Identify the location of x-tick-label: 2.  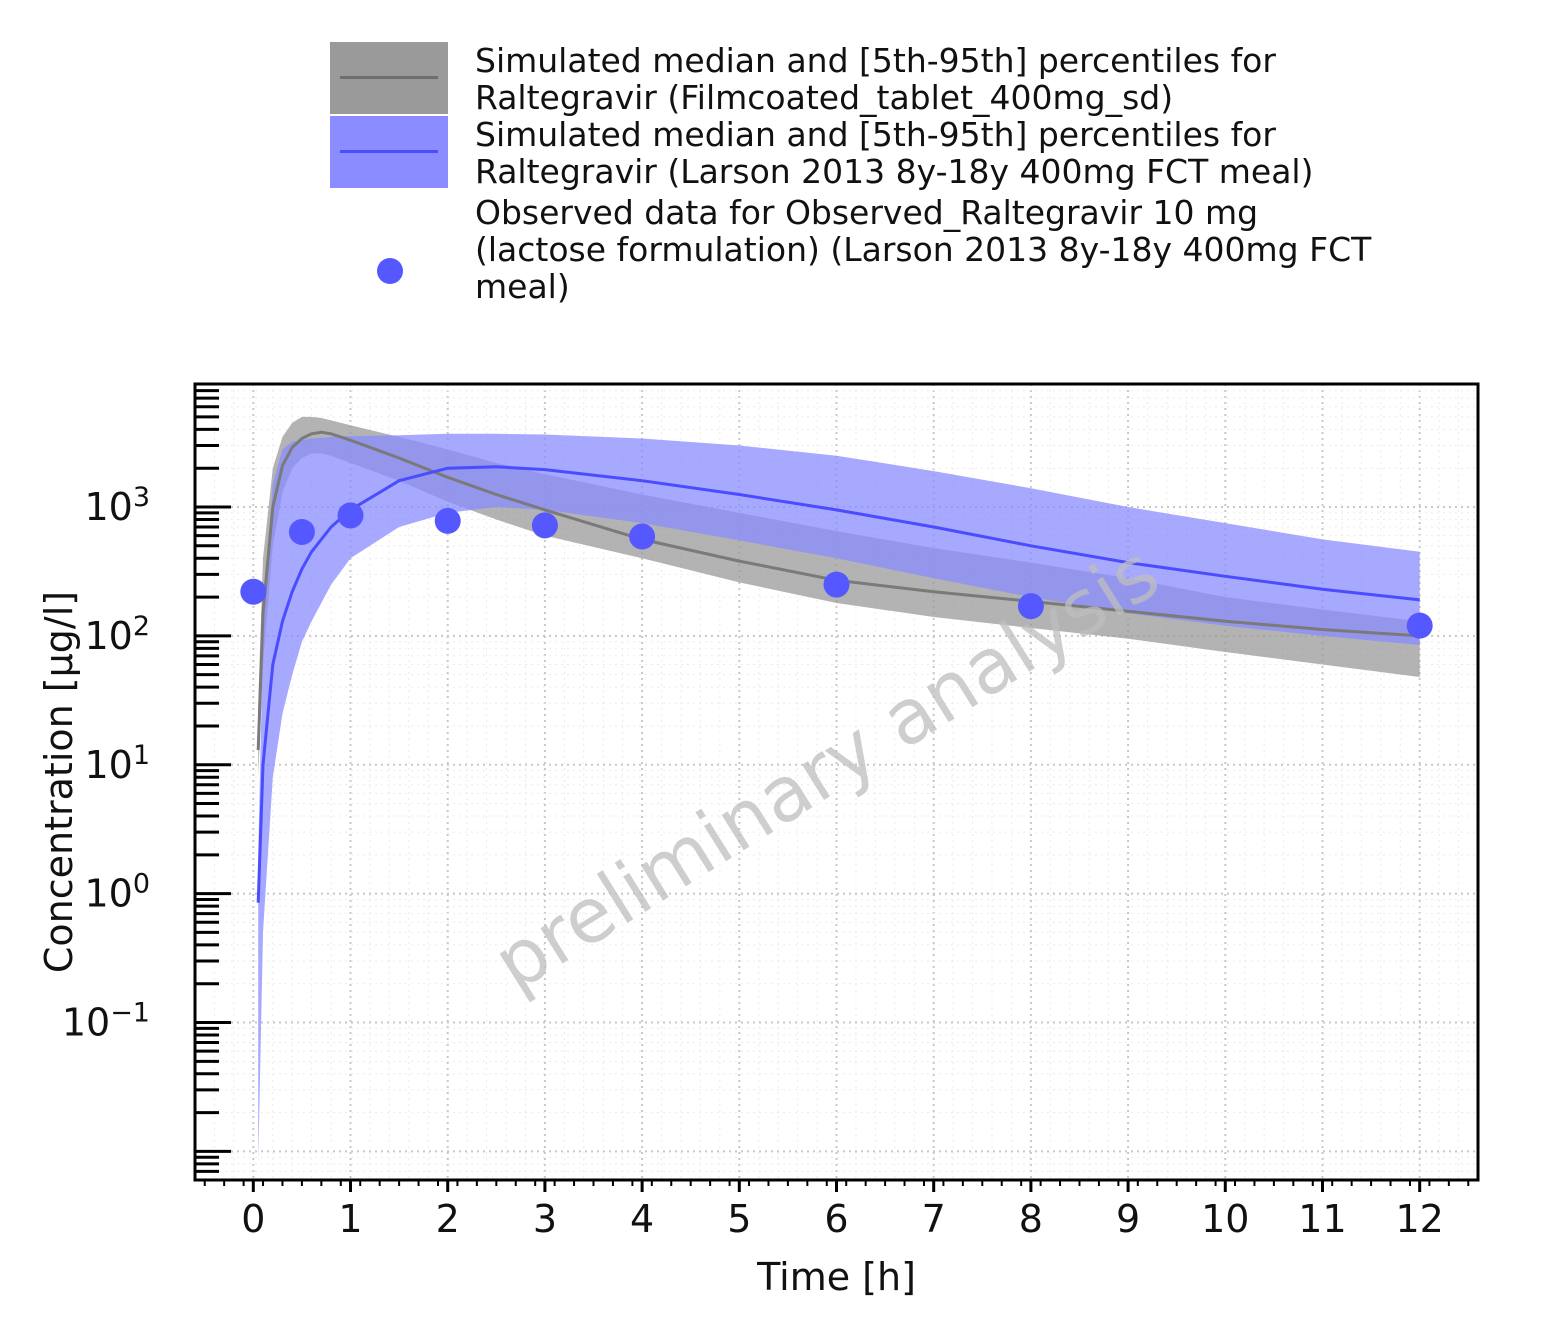
(448, 1219).